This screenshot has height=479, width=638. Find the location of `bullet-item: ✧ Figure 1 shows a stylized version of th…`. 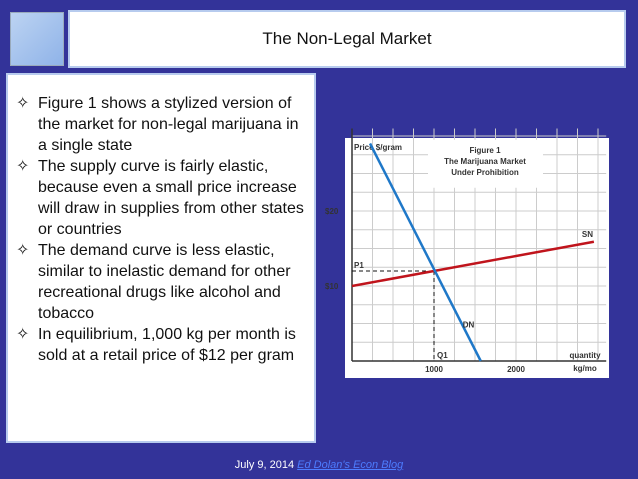

bullet-item: ✧ Figure 1 shows a stylized version of th… is located at coordinates (163, 124).